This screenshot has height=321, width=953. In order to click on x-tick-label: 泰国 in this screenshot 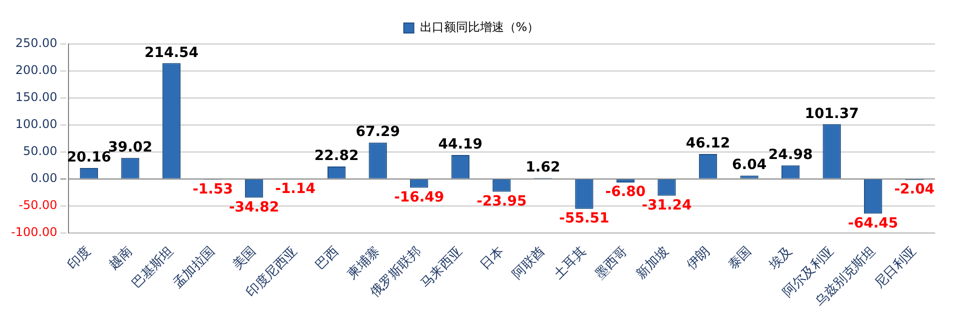, I will do `click(740, 258)`.